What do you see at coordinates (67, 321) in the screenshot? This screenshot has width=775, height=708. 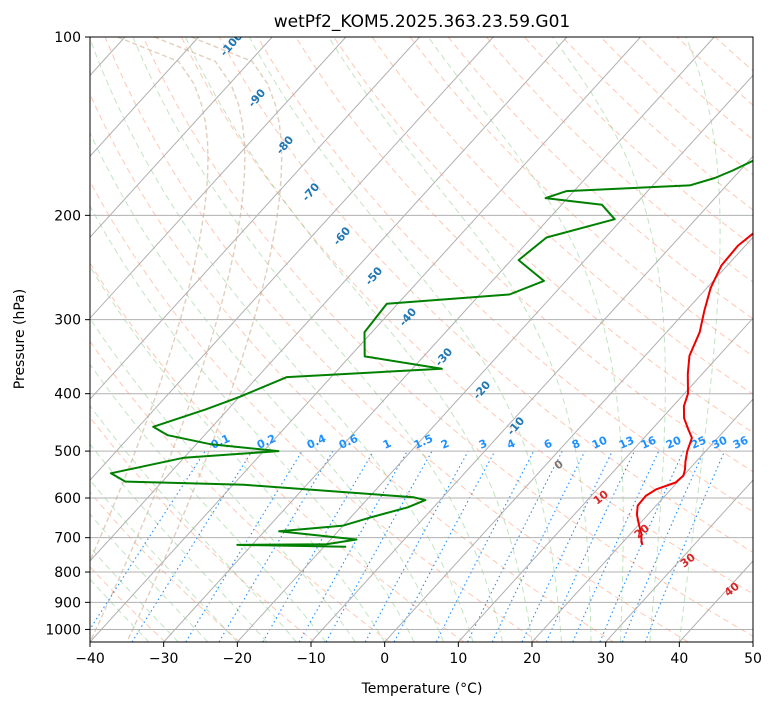 I see `y-tick-label: 300` at bounding box center [67, 321].